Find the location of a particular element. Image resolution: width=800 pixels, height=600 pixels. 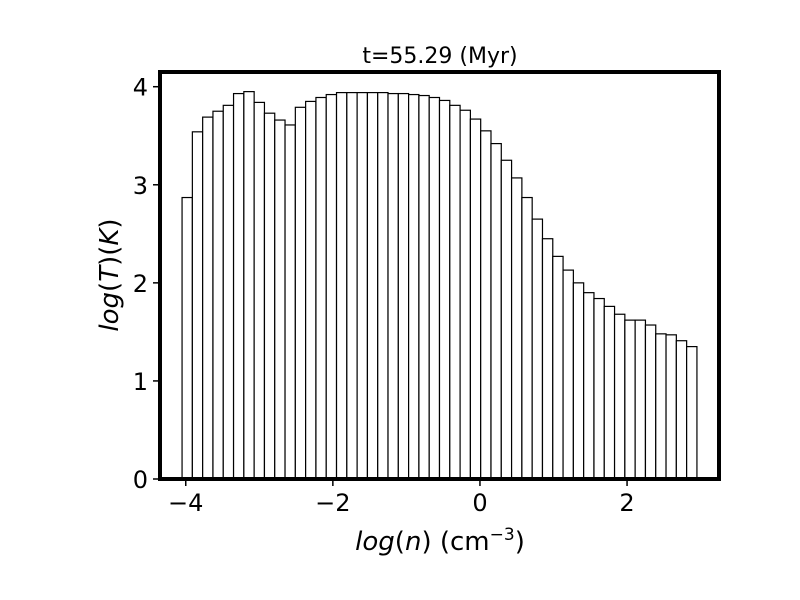

x-axis-label-var: log is located at coordinates (375, 542).